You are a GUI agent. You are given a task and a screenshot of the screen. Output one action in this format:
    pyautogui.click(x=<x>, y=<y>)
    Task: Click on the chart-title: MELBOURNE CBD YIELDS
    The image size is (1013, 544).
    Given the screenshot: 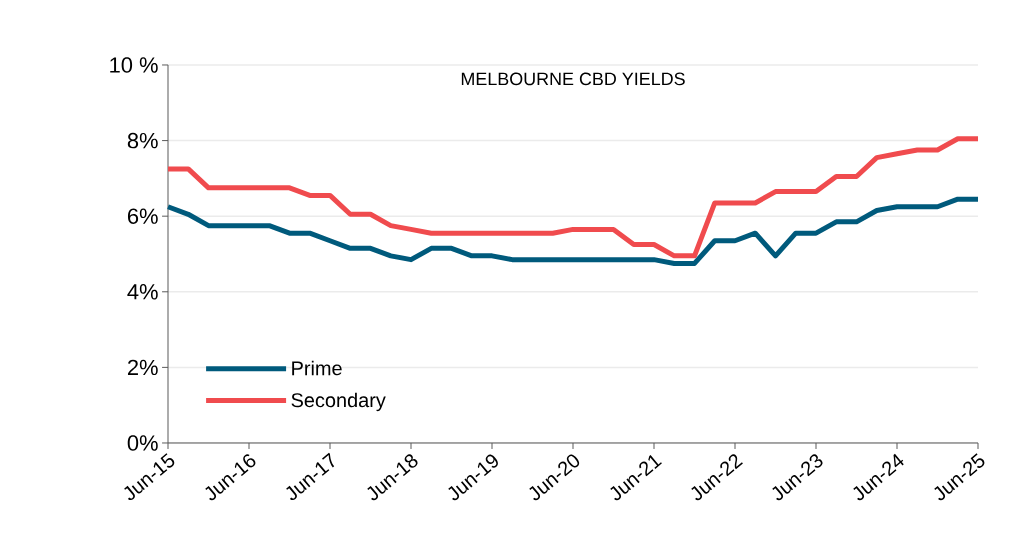 What is the action you would take?
    pyautogui.click(x=573, y=79)
    